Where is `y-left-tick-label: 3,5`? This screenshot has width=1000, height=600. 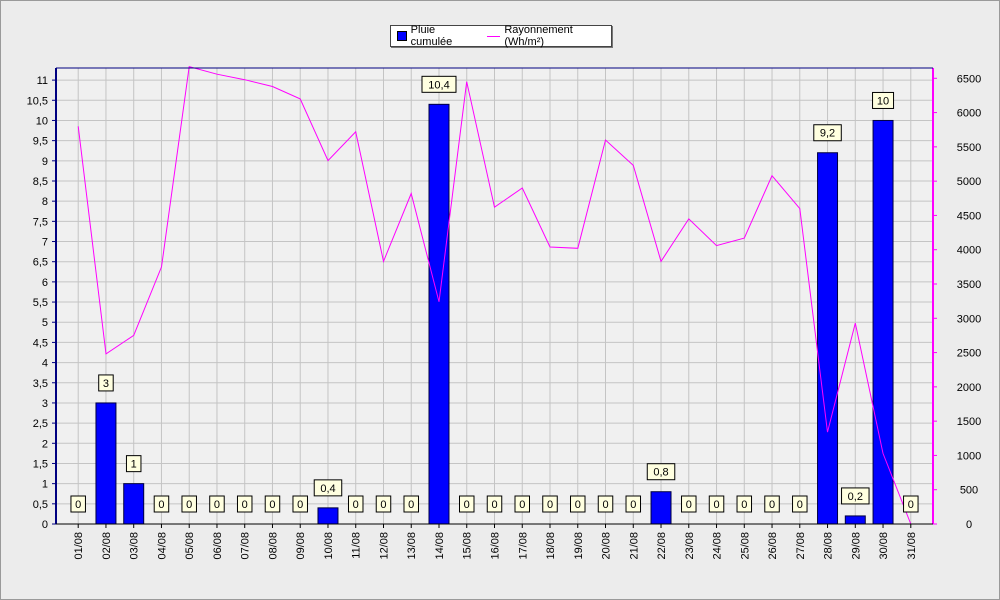
y-left-tick-label: 3,5 is located at coordinates (40, 384).